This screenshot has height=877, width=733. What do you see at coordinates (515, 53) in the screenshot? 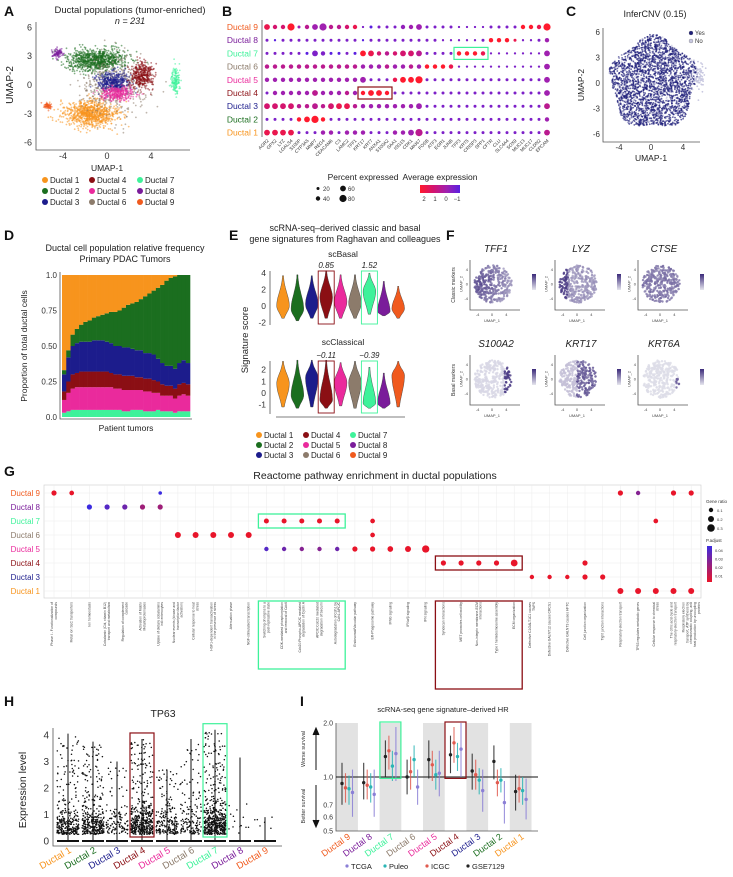
I see `dot-ductal-7-SOX9` at bounding box center [515, 53].